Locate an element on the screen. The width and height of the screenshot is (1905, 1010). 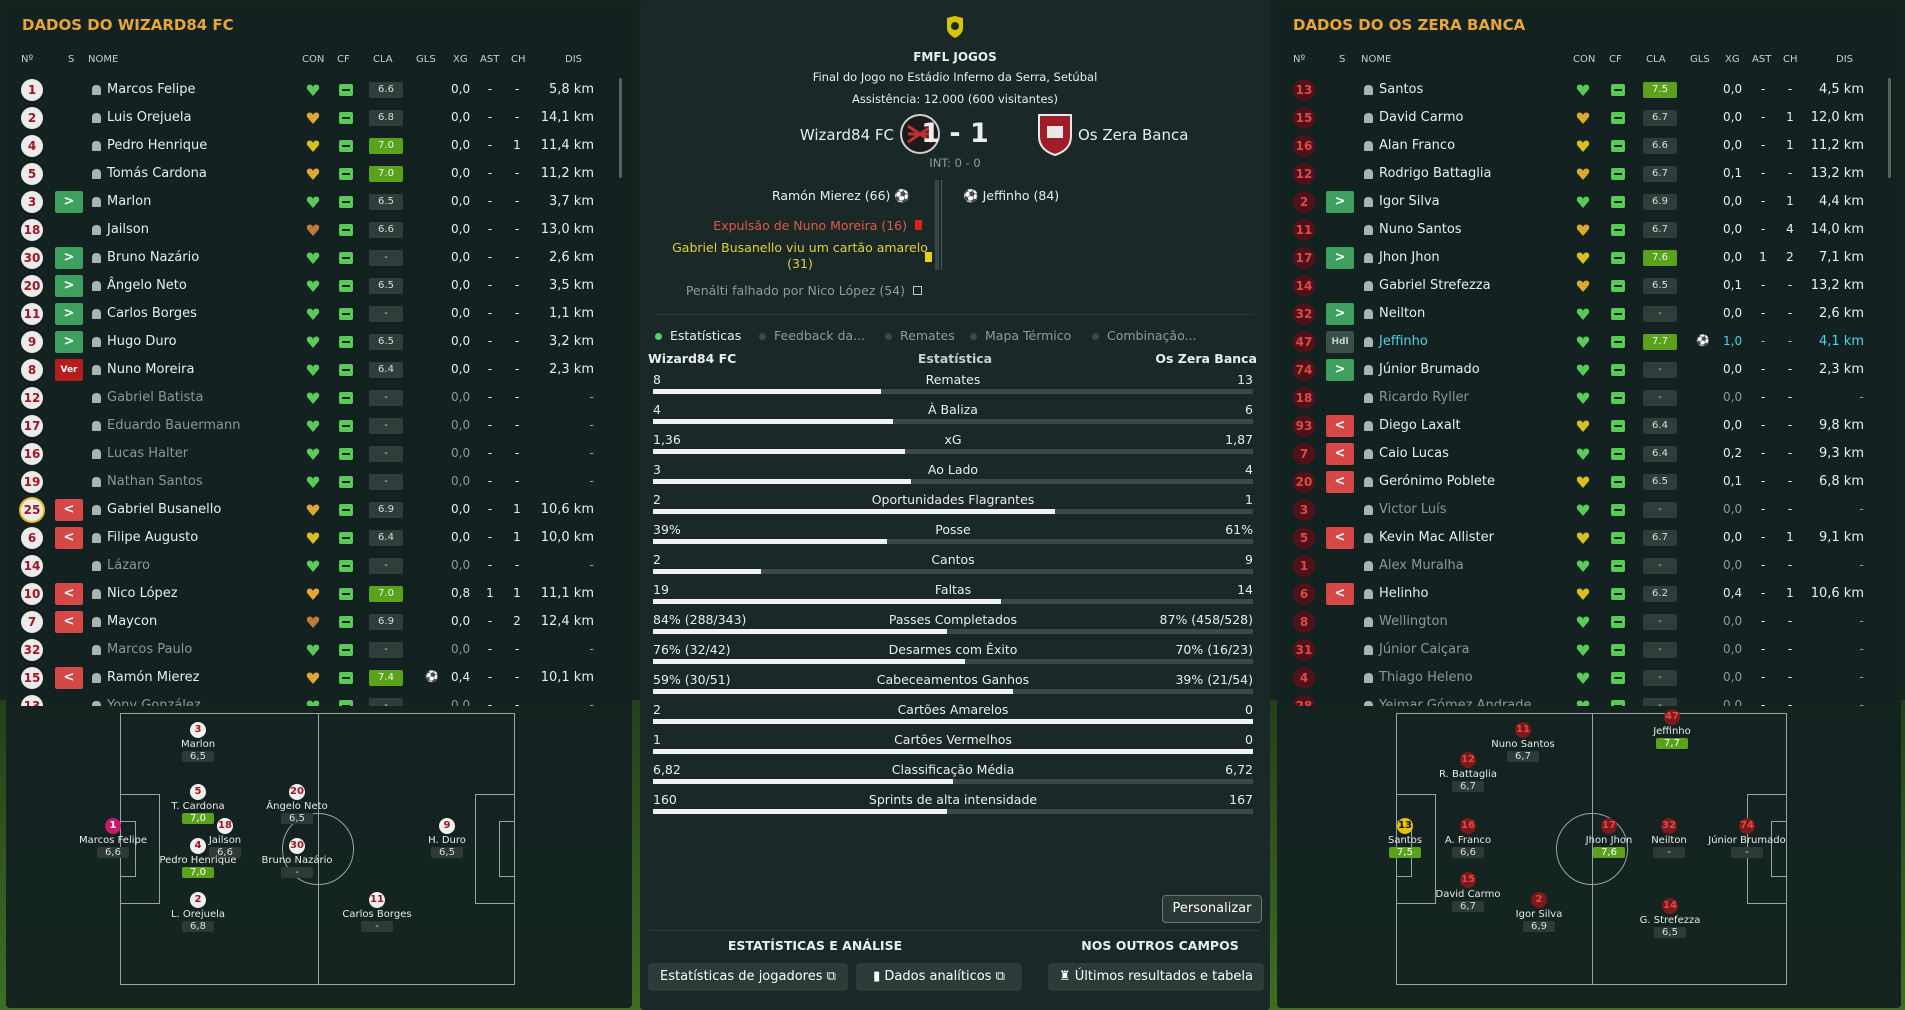
player-row: 4 Pedro Henrique 7.0 0,0 - 1 11,4 km is located at coordinates (319, 146).